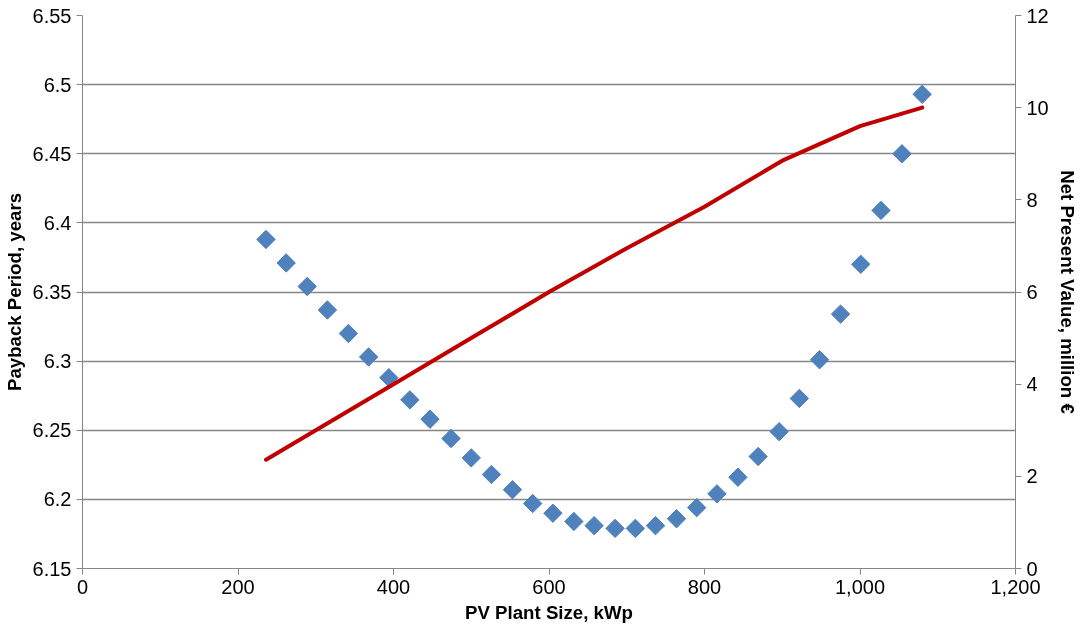  What do you see at coordinates (82, 586) in the screenshot?
I see `x-tick-label: 0` at bounding box center [82, 586].